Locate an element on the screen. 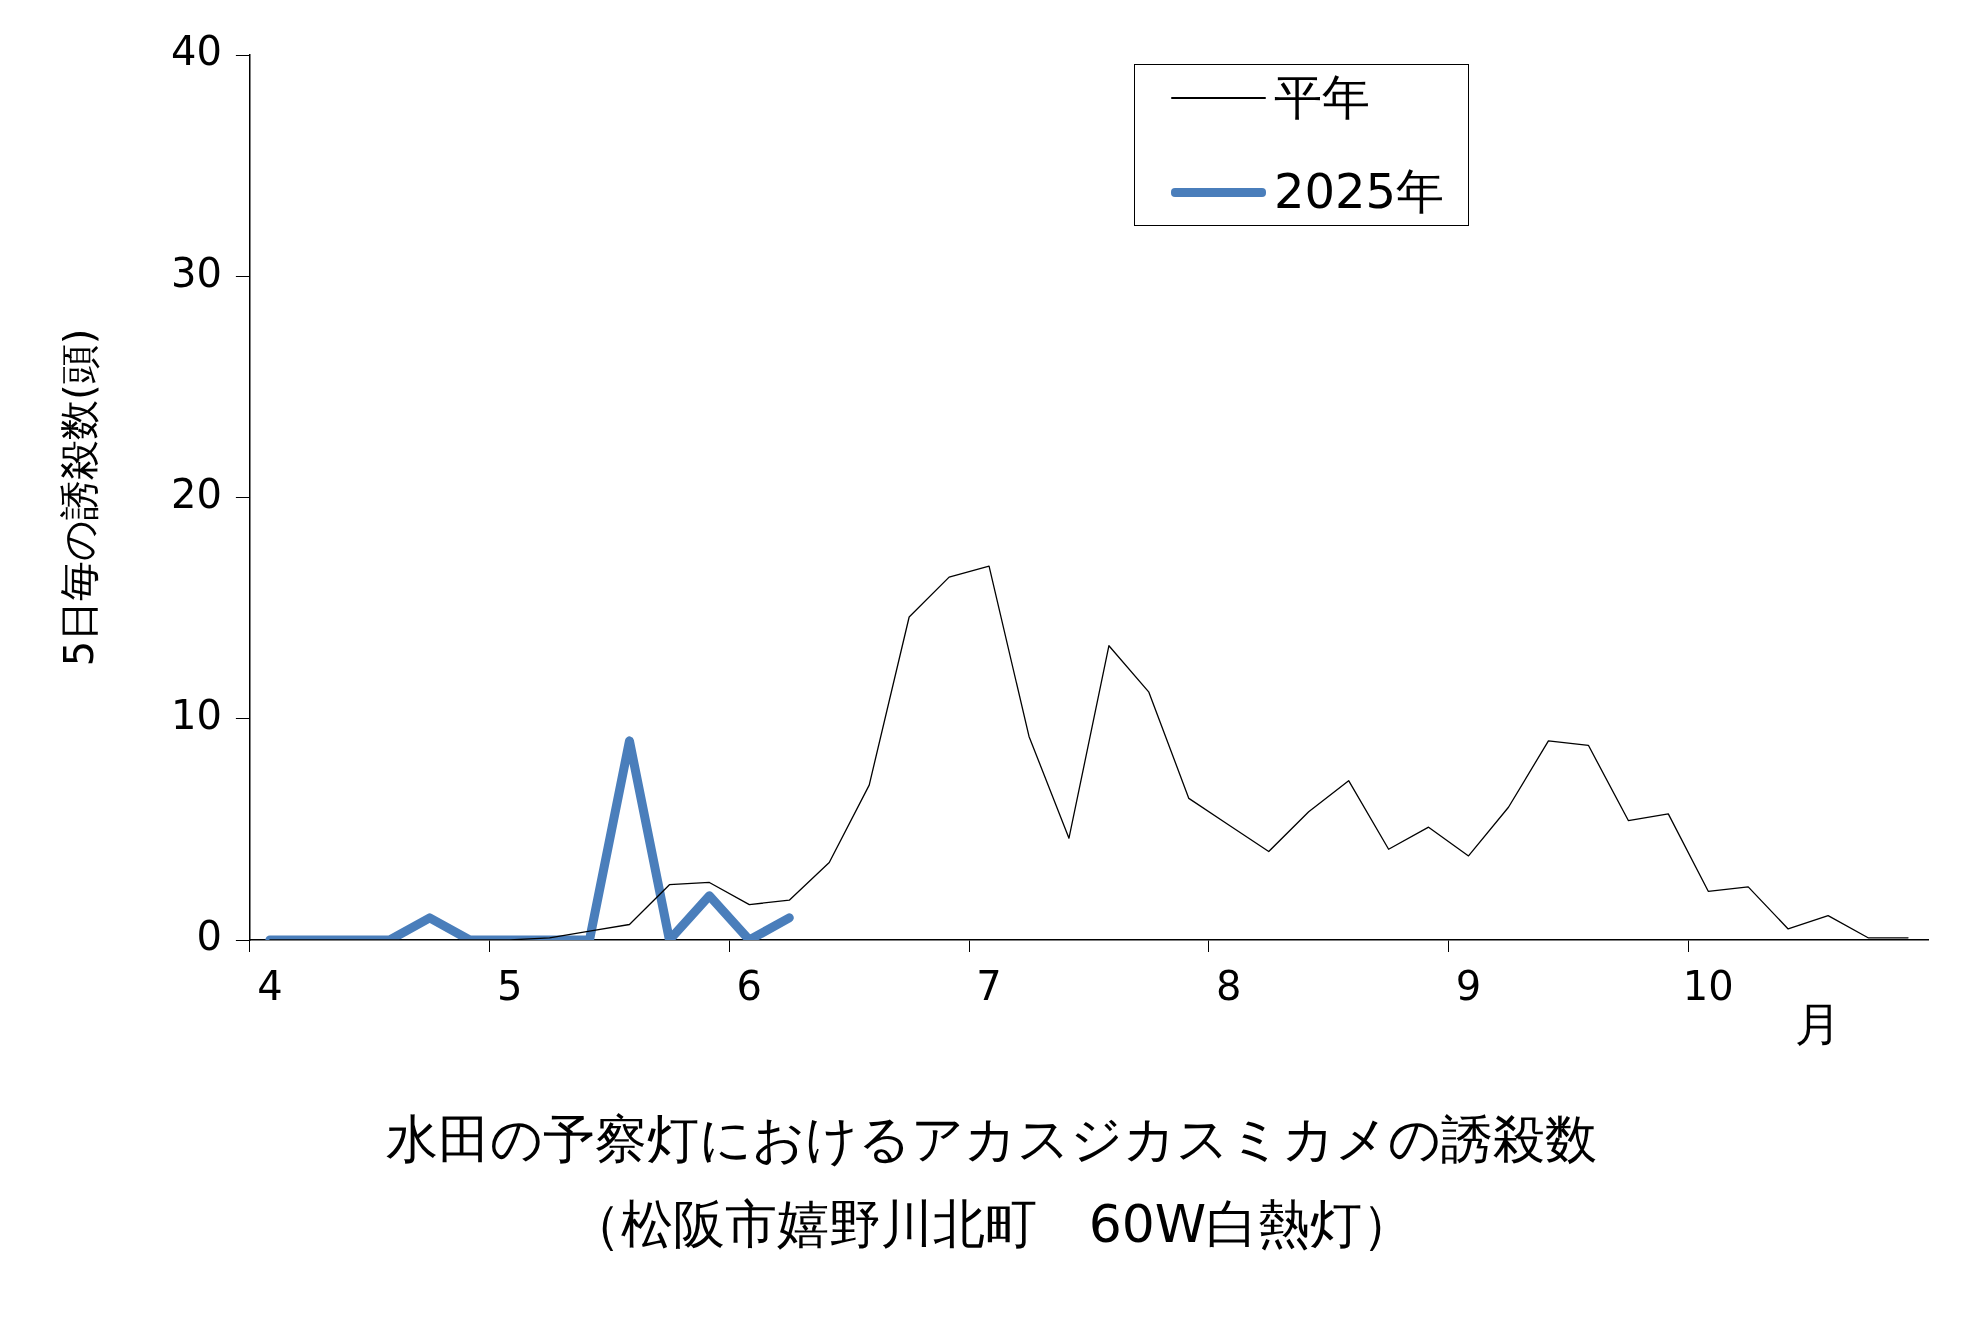 The height and width of the screenshot is (1318, 1983). y-tick-label: 10 is located at coordinates (196, 715).